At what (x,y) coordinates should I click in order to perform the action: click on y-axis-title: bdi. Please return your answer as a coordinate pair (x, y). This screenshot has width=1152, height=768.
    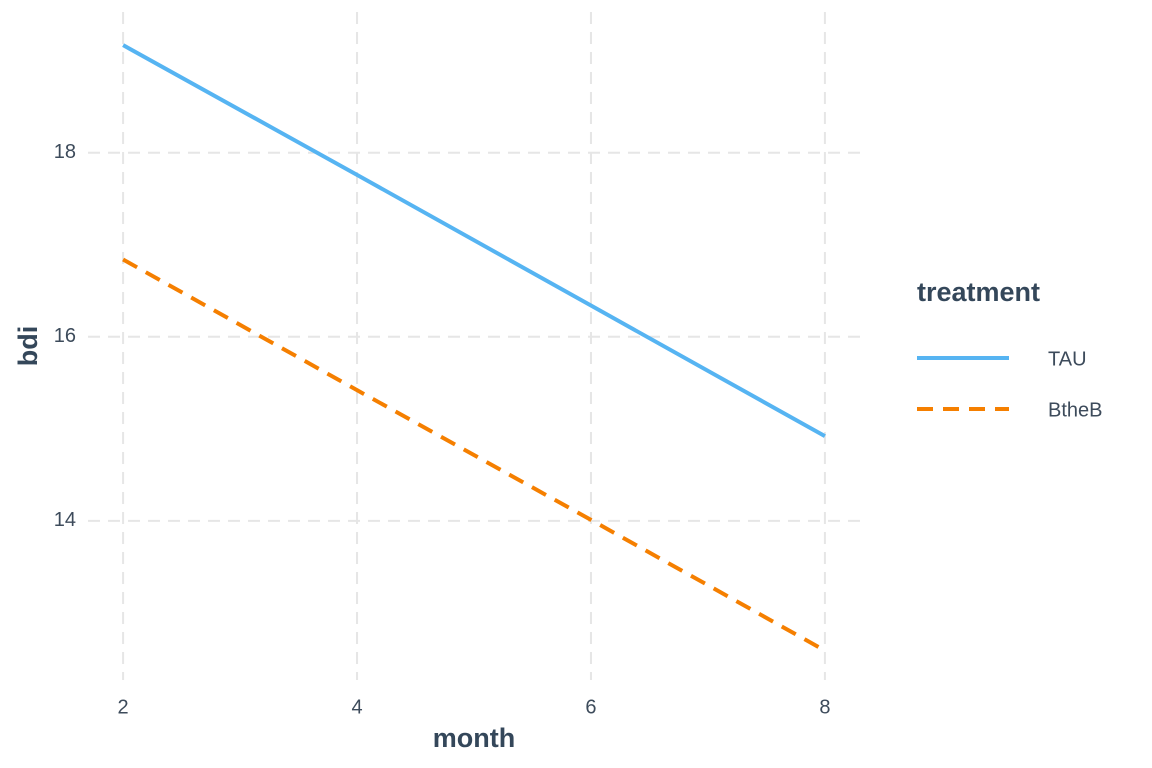
    Looking at the image, I should click on (28, 346).